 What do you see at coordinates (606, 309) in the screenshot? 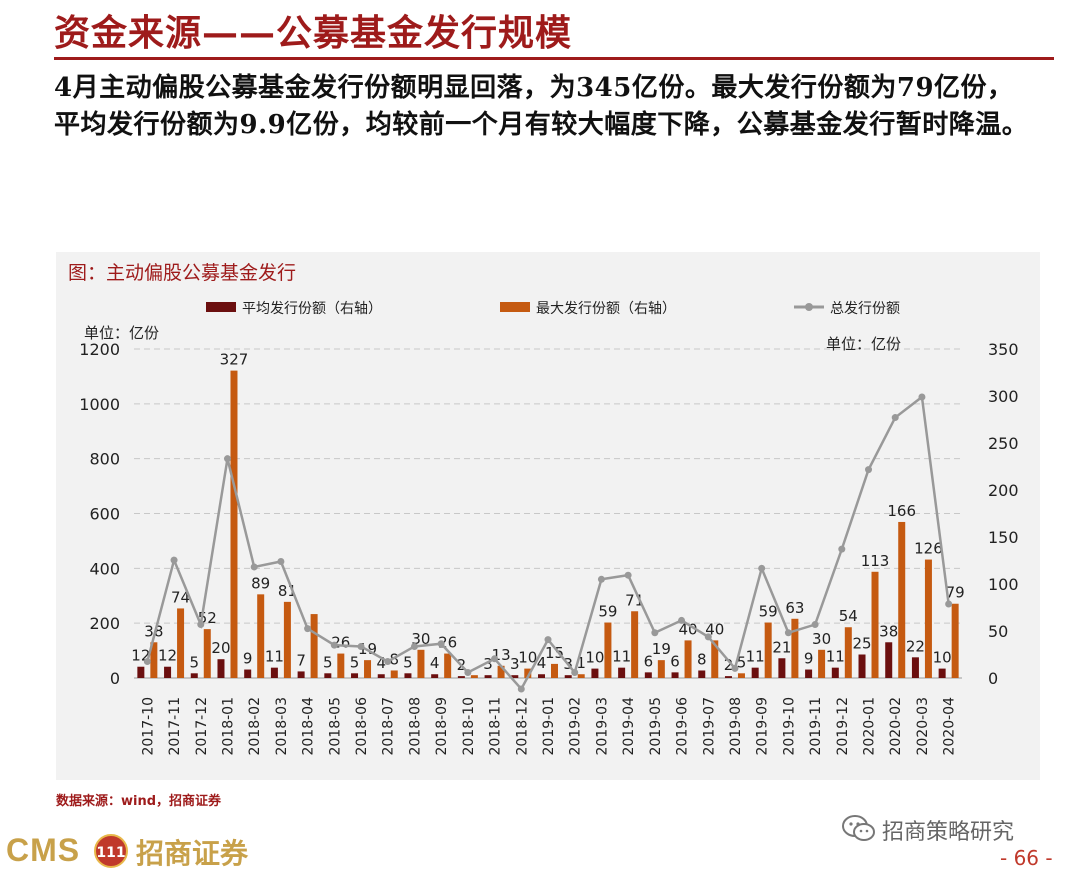
I see `legend-label: 最大发行份额（右轴）` at bounding box center [606, 309].